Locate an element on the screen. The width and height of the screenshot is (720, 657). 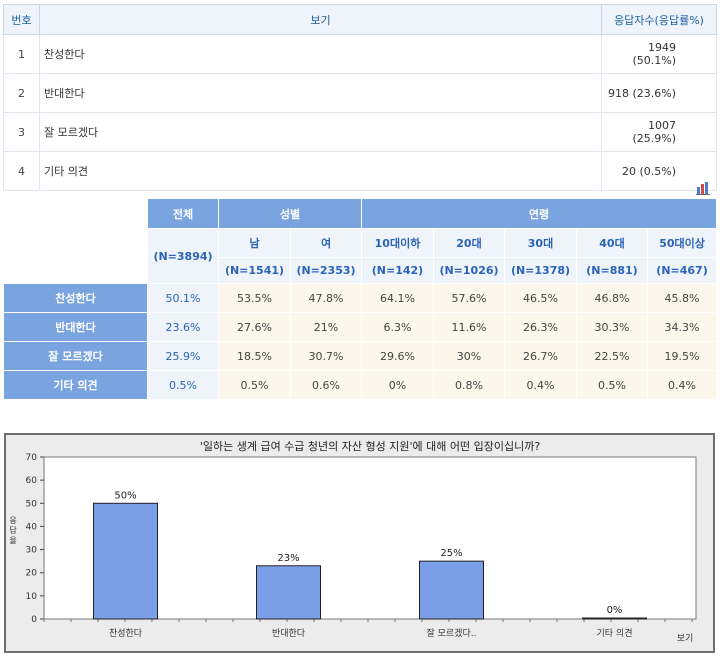
subgroup-label: 50대이상 is located at coordinates (682, 243).